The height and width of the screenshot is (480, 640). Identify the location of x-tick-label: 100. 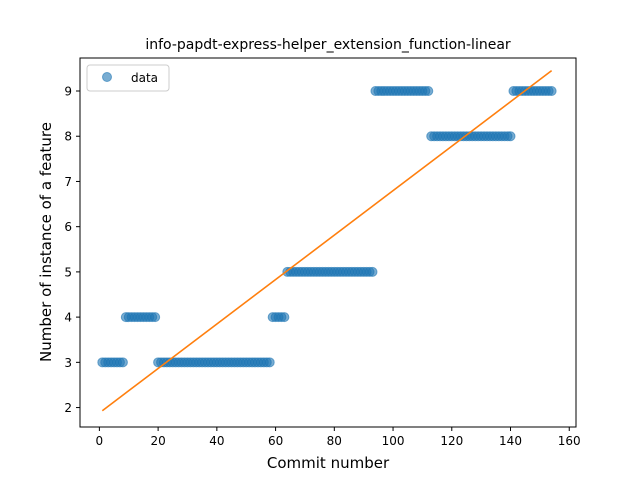
(393, 441).